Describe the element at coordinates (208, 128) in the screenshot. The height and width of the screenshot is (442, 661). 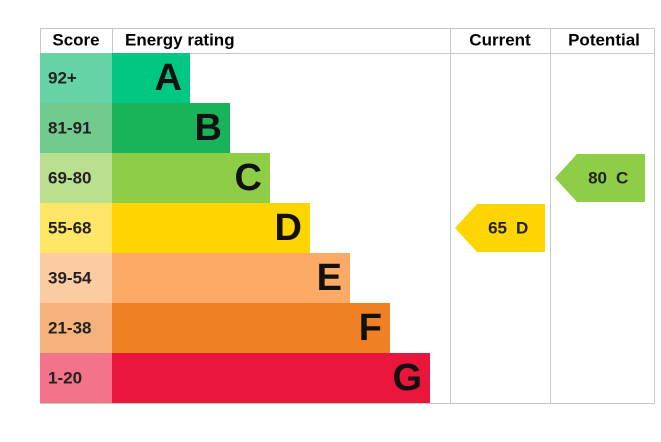
I see `band-letter: B` at that location.